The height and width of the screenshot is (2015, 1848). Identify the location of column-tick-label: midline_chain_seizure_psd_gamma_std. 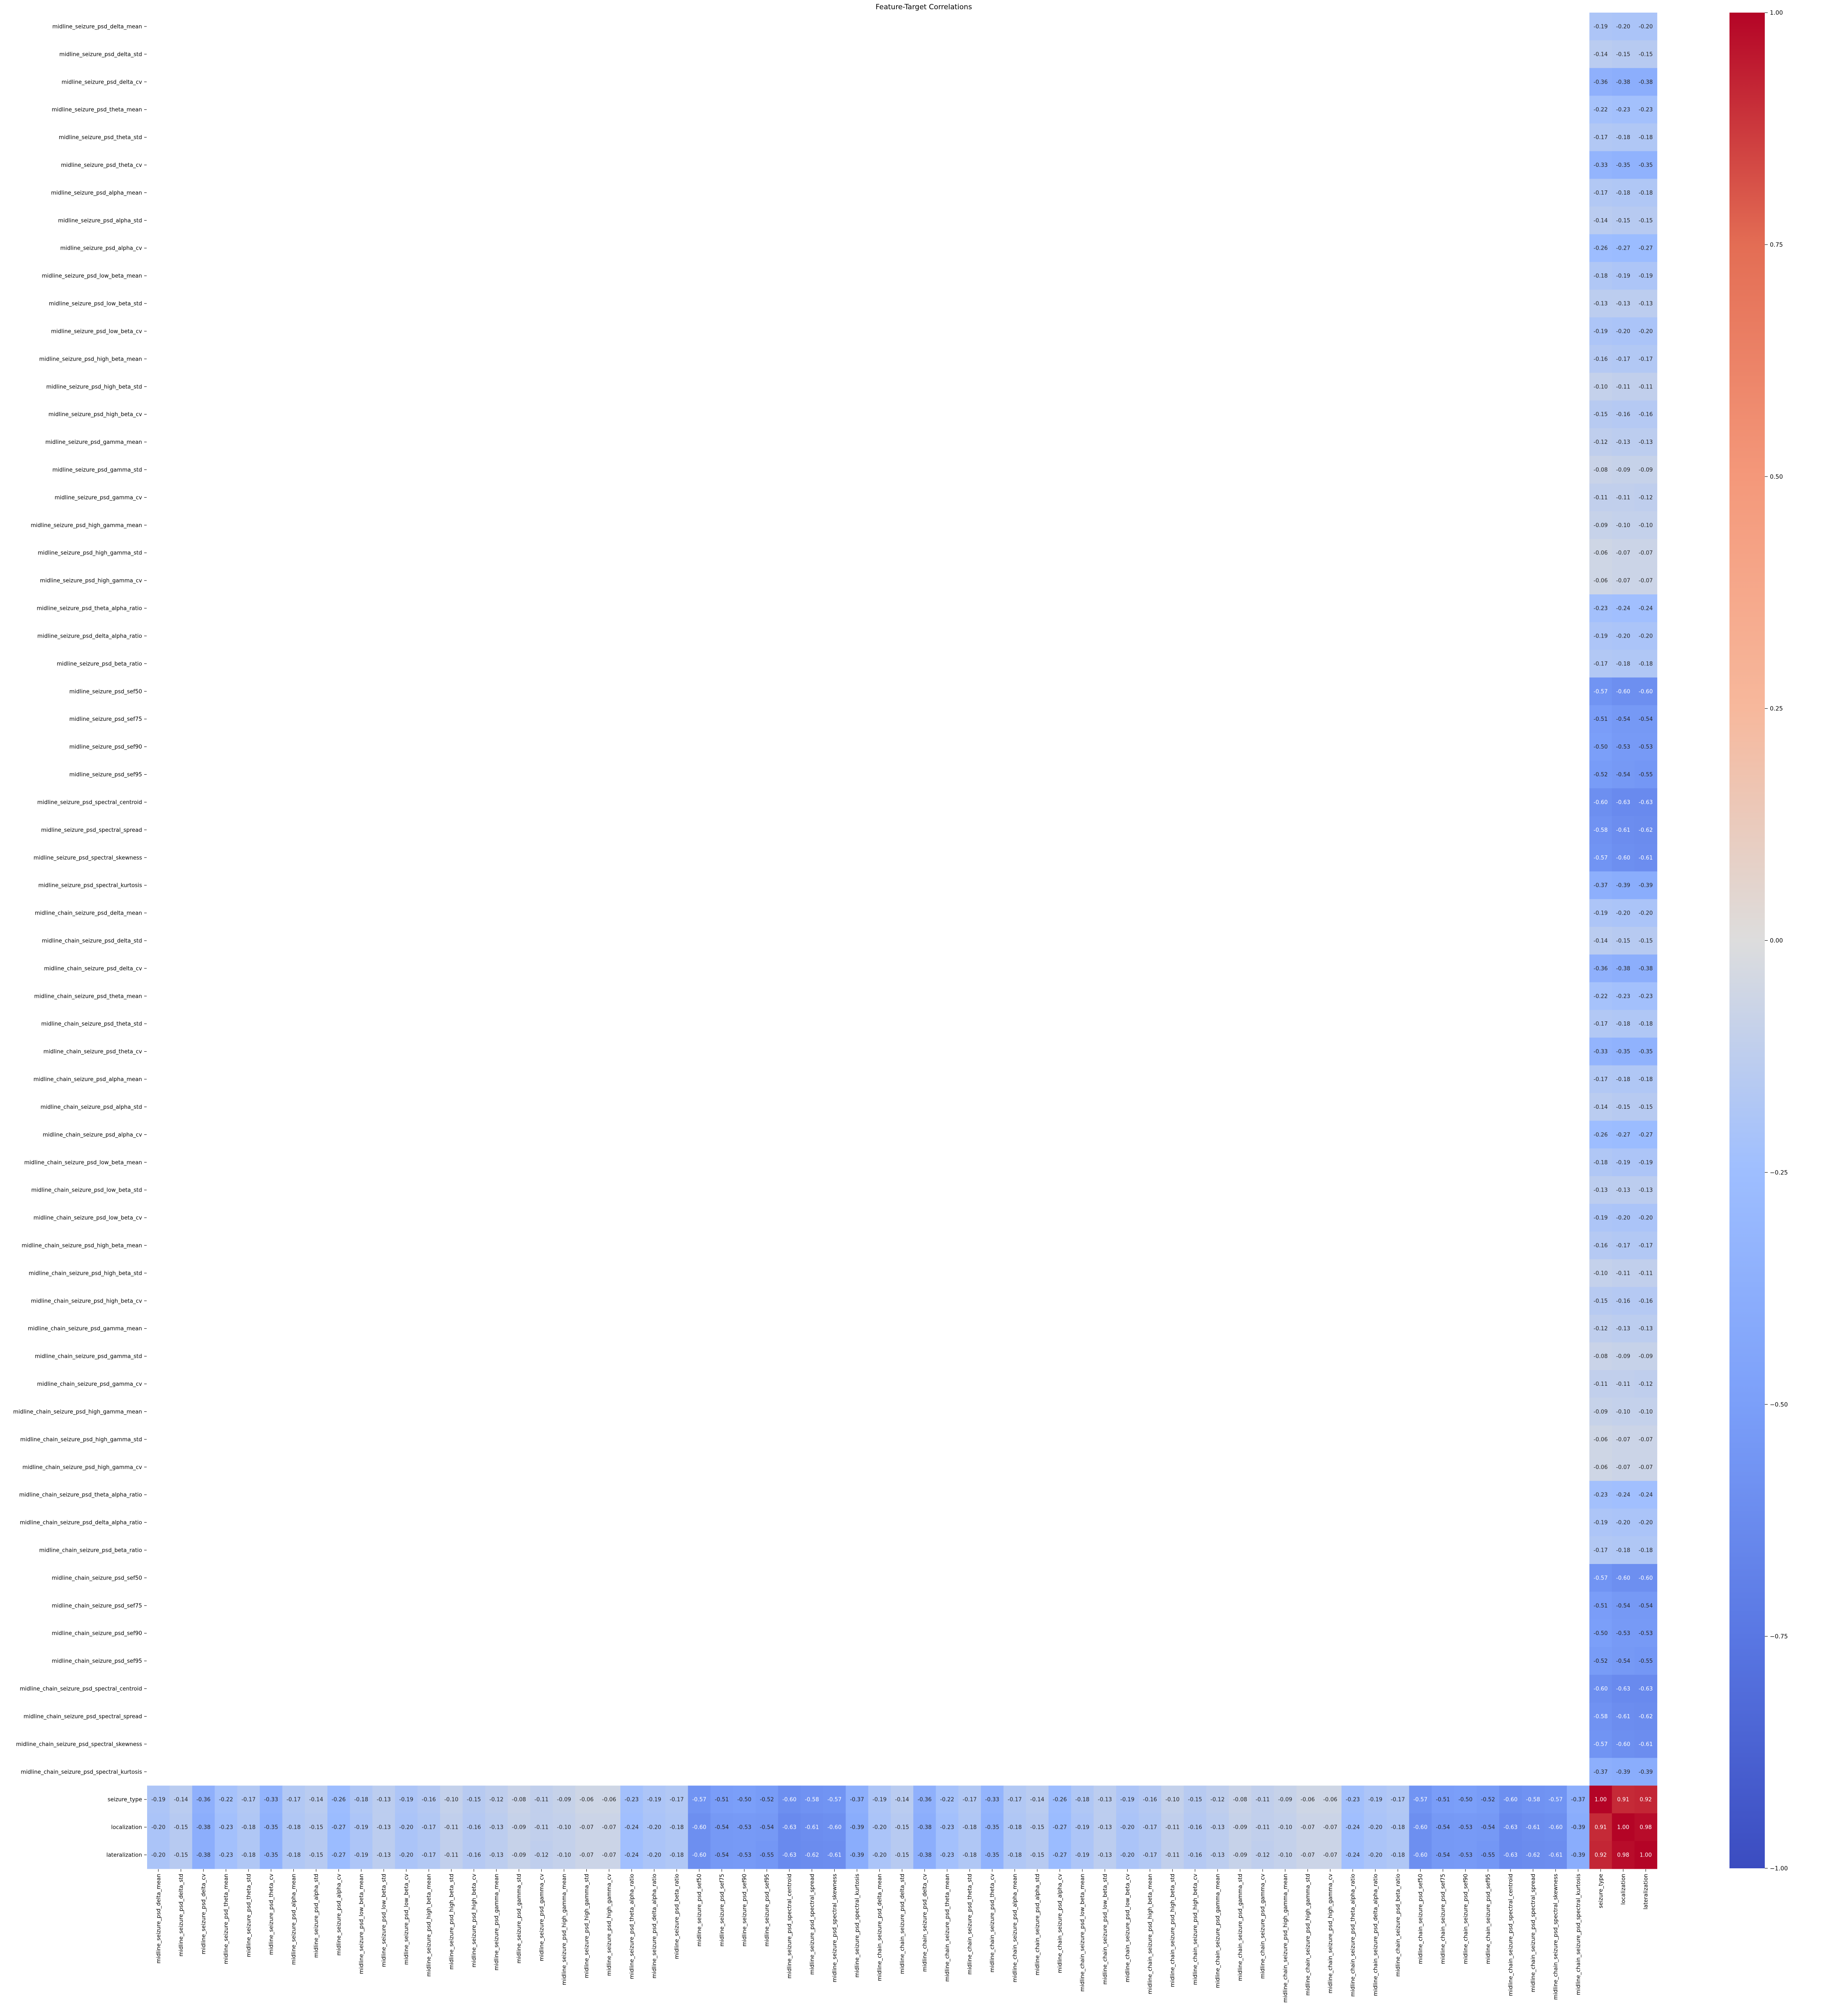
(1241, 1928).